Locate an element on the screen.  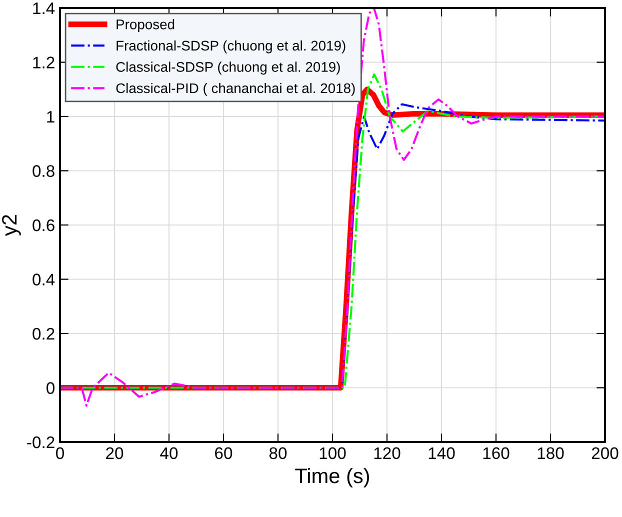
y-tick-label: 0.4 is located at coordinates (43, 280).